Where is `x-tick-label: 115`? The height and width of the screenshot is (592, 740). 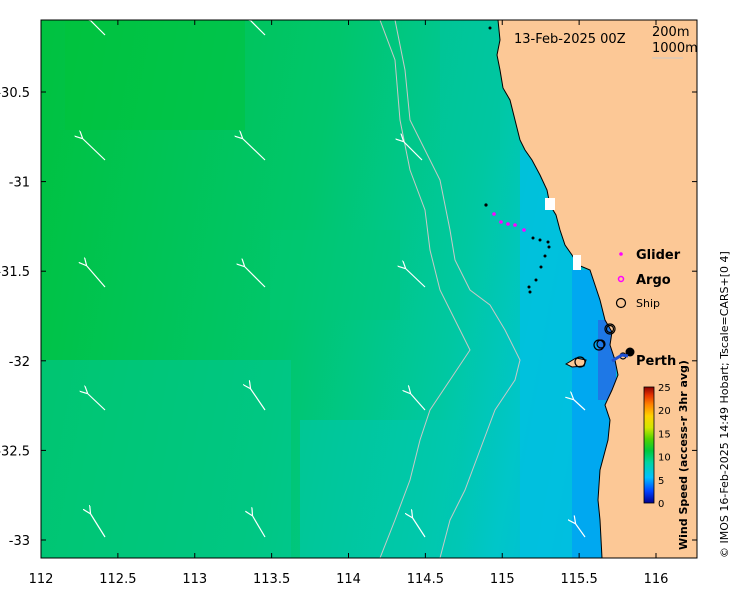
x-tick-label: 115 is located at coordinates (502, 579).